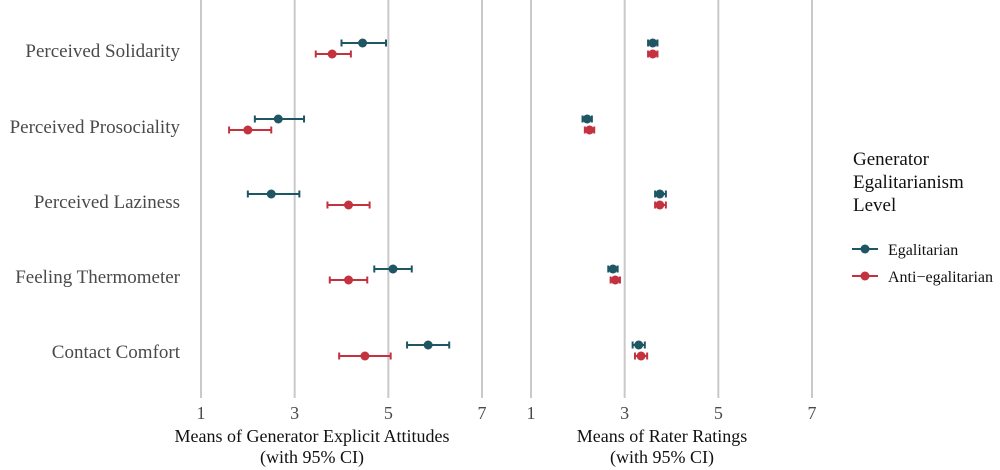 The width and height of the screenshot is (1000, 470). I want to click on legend-key-point-anti-egalitarian, so click(865, 276).